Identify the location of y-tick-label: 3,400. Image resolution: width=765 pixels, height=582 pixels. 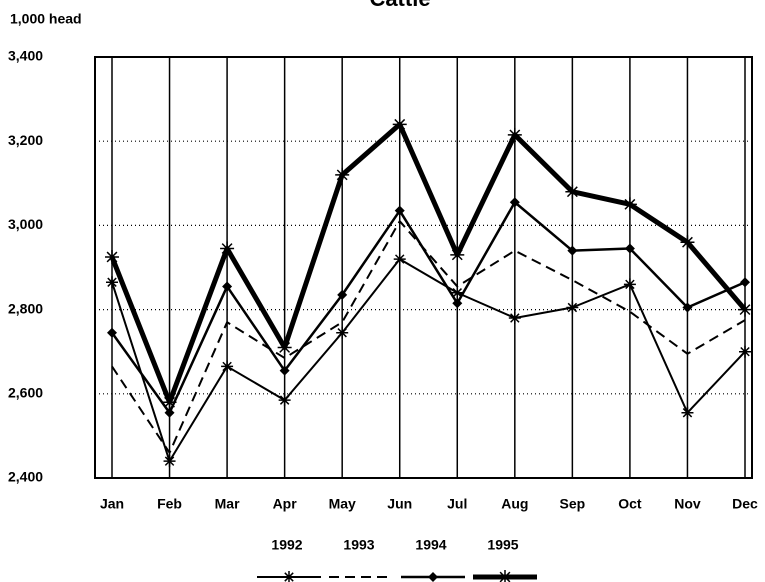
(25, 56).